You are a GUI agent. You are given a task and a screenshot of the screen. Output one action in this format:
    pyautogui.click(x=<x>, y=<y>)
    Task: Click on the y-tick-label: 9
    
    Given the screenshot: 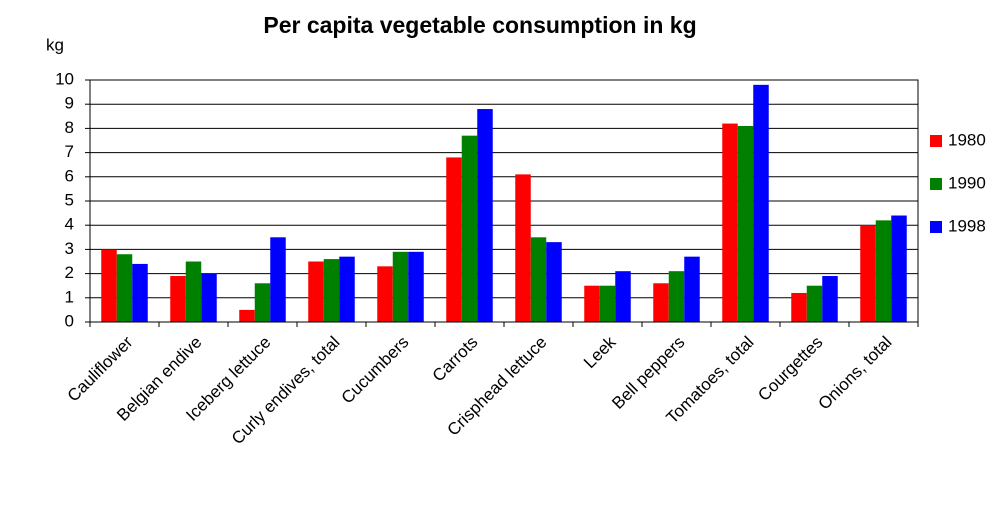 What is the action you would take?
    pyautogui.click(x=69, y=103)
    